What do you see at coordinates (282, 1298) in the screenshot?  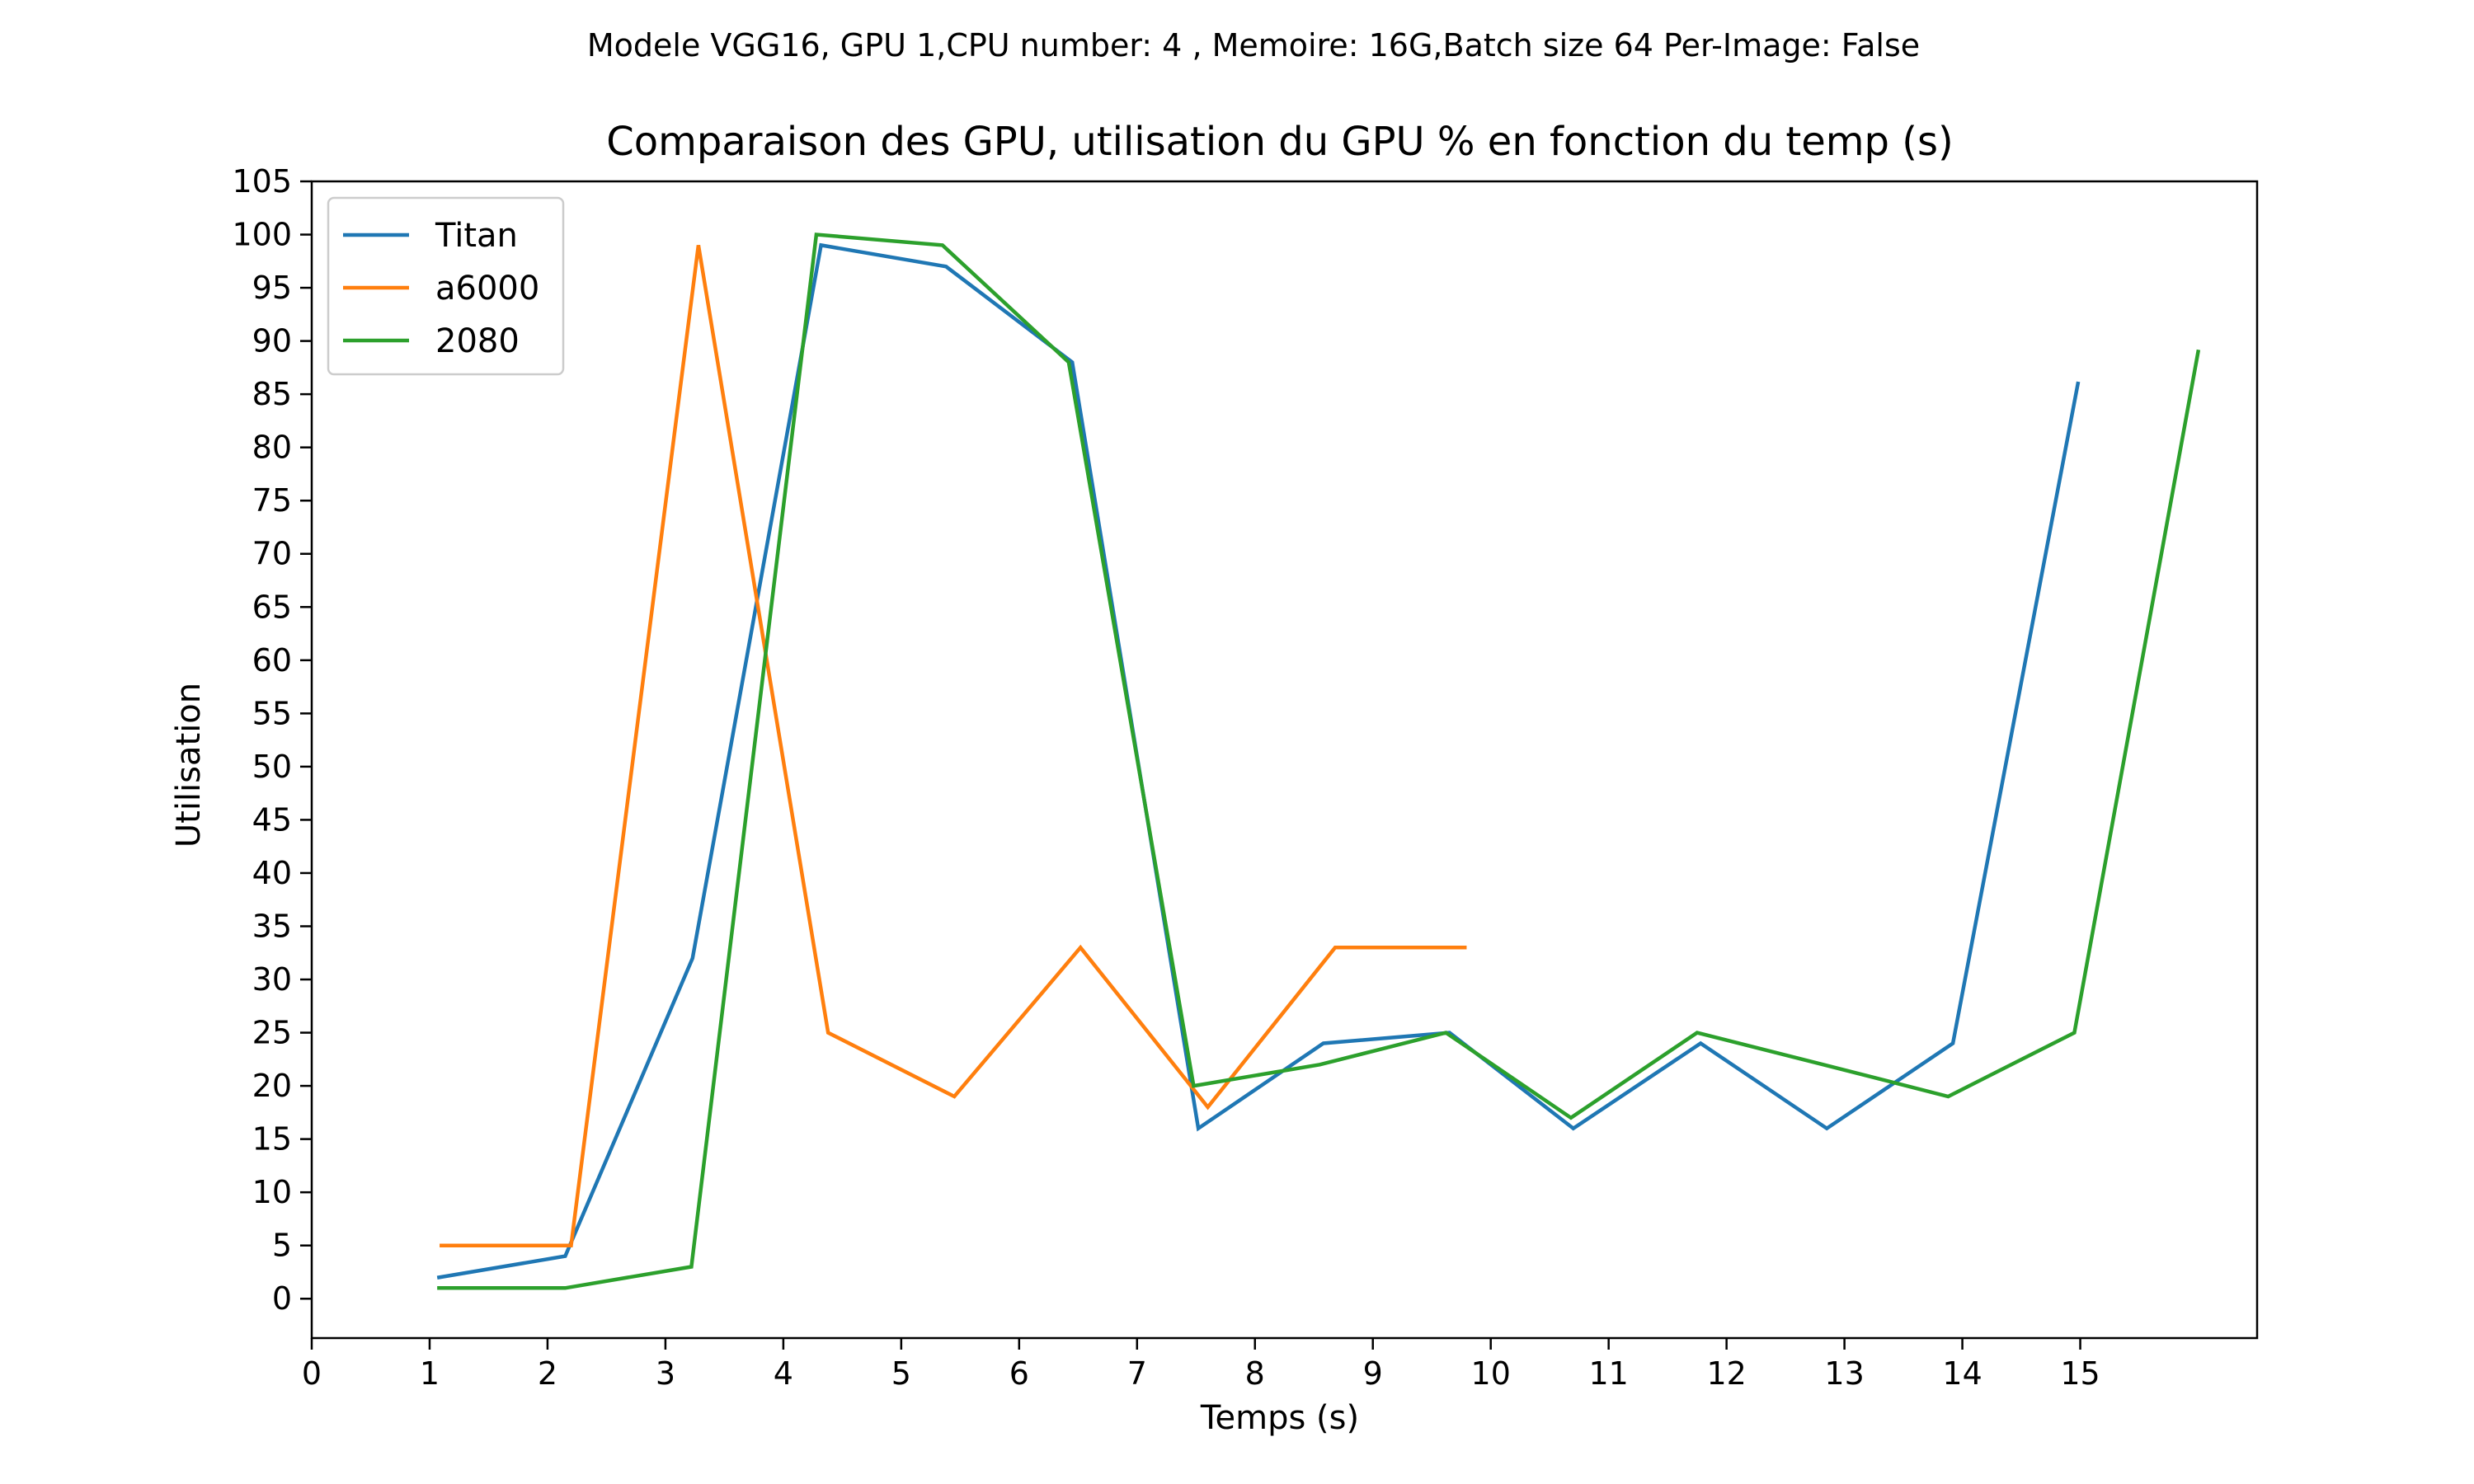 I see `y-tick-label: 0` at bounding box center [282, 1298].